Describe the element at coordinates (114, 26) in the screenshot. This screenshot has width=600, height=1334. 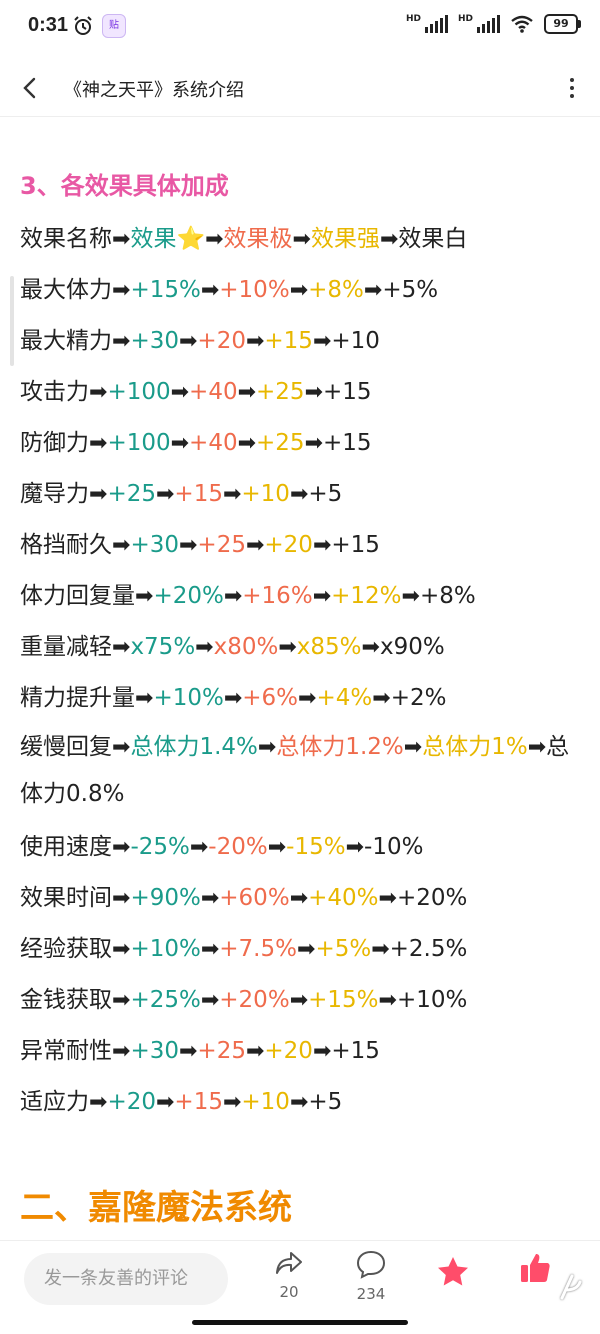
I see `app-notification-icon: 贴` at that location.